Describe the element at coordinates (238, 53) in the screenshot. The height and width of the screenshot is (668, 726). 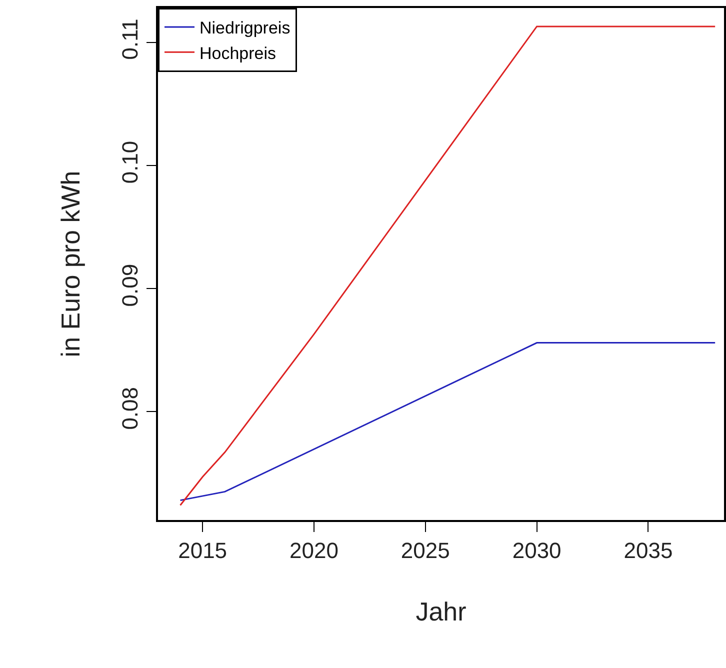
I see `legend-label: Hochpreis` at that location.